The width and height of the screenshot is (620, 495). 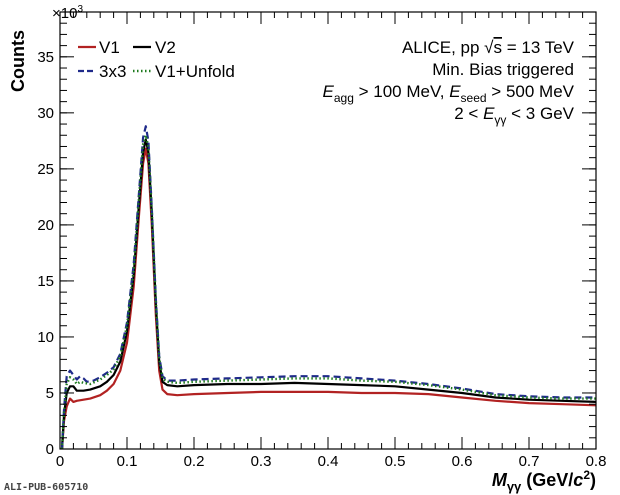 What do you see at coordinates (45, 113) in the screenshot?
I see `y-tick-label: 30` at bounding box center [45, 113].